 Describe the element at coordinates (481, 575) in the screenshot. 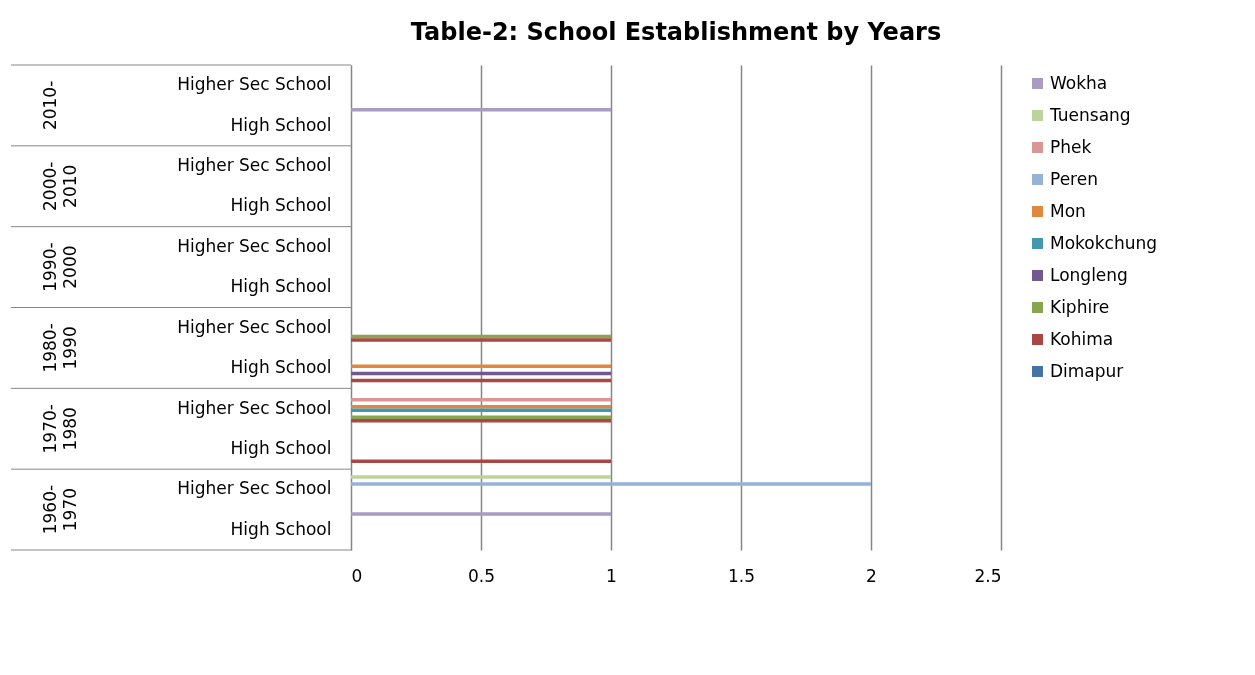

I see `x-tick-label: 0.5` at that location.